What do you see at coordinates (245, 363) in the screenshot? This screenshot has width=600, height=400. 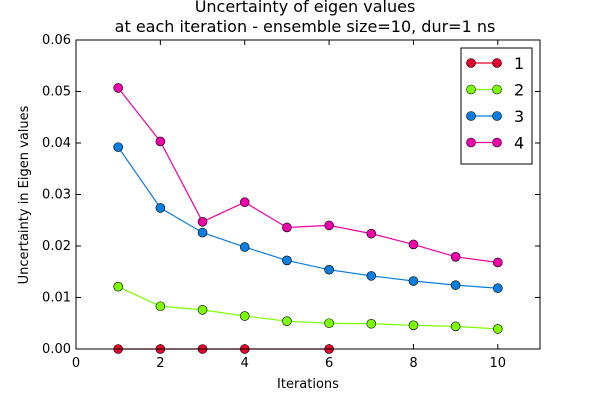 I see `x-tick-label: 4` at bounding box center [245, 363].